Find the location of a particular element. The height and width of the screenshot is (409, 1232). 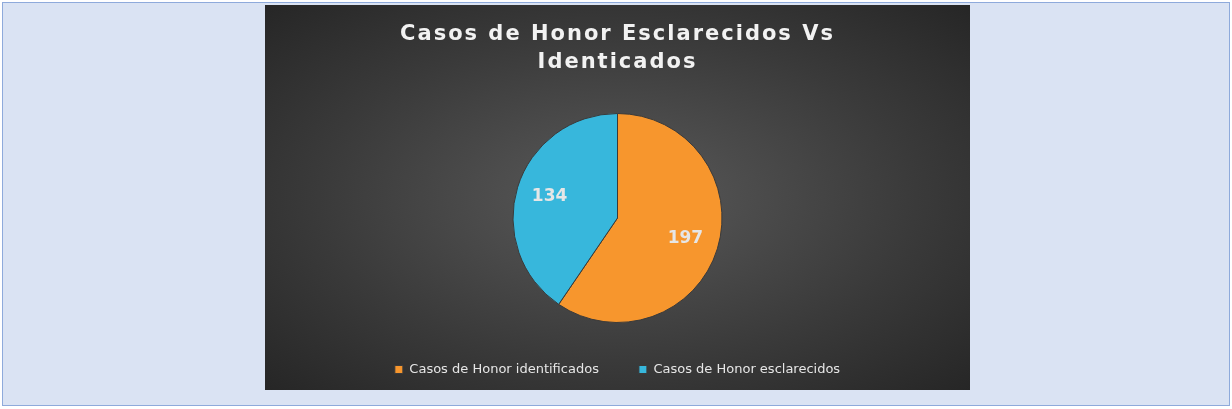

data-label: 134 is located at coordinates (549, 195).